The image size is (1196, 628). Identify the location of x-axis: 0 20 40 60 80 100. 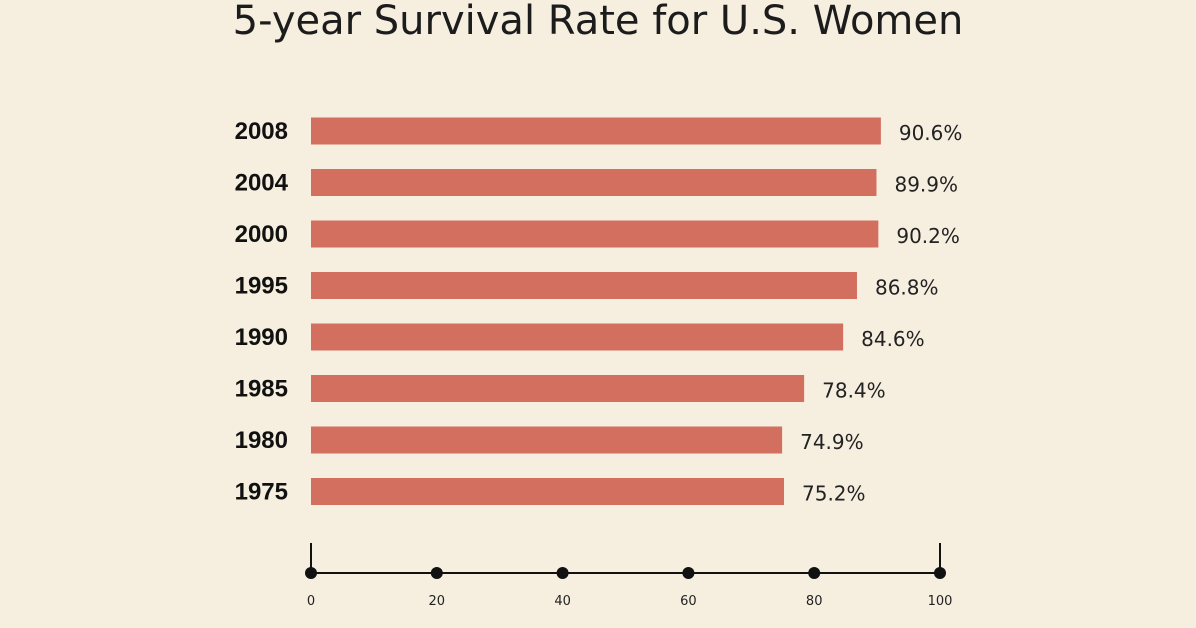
(628, 576).